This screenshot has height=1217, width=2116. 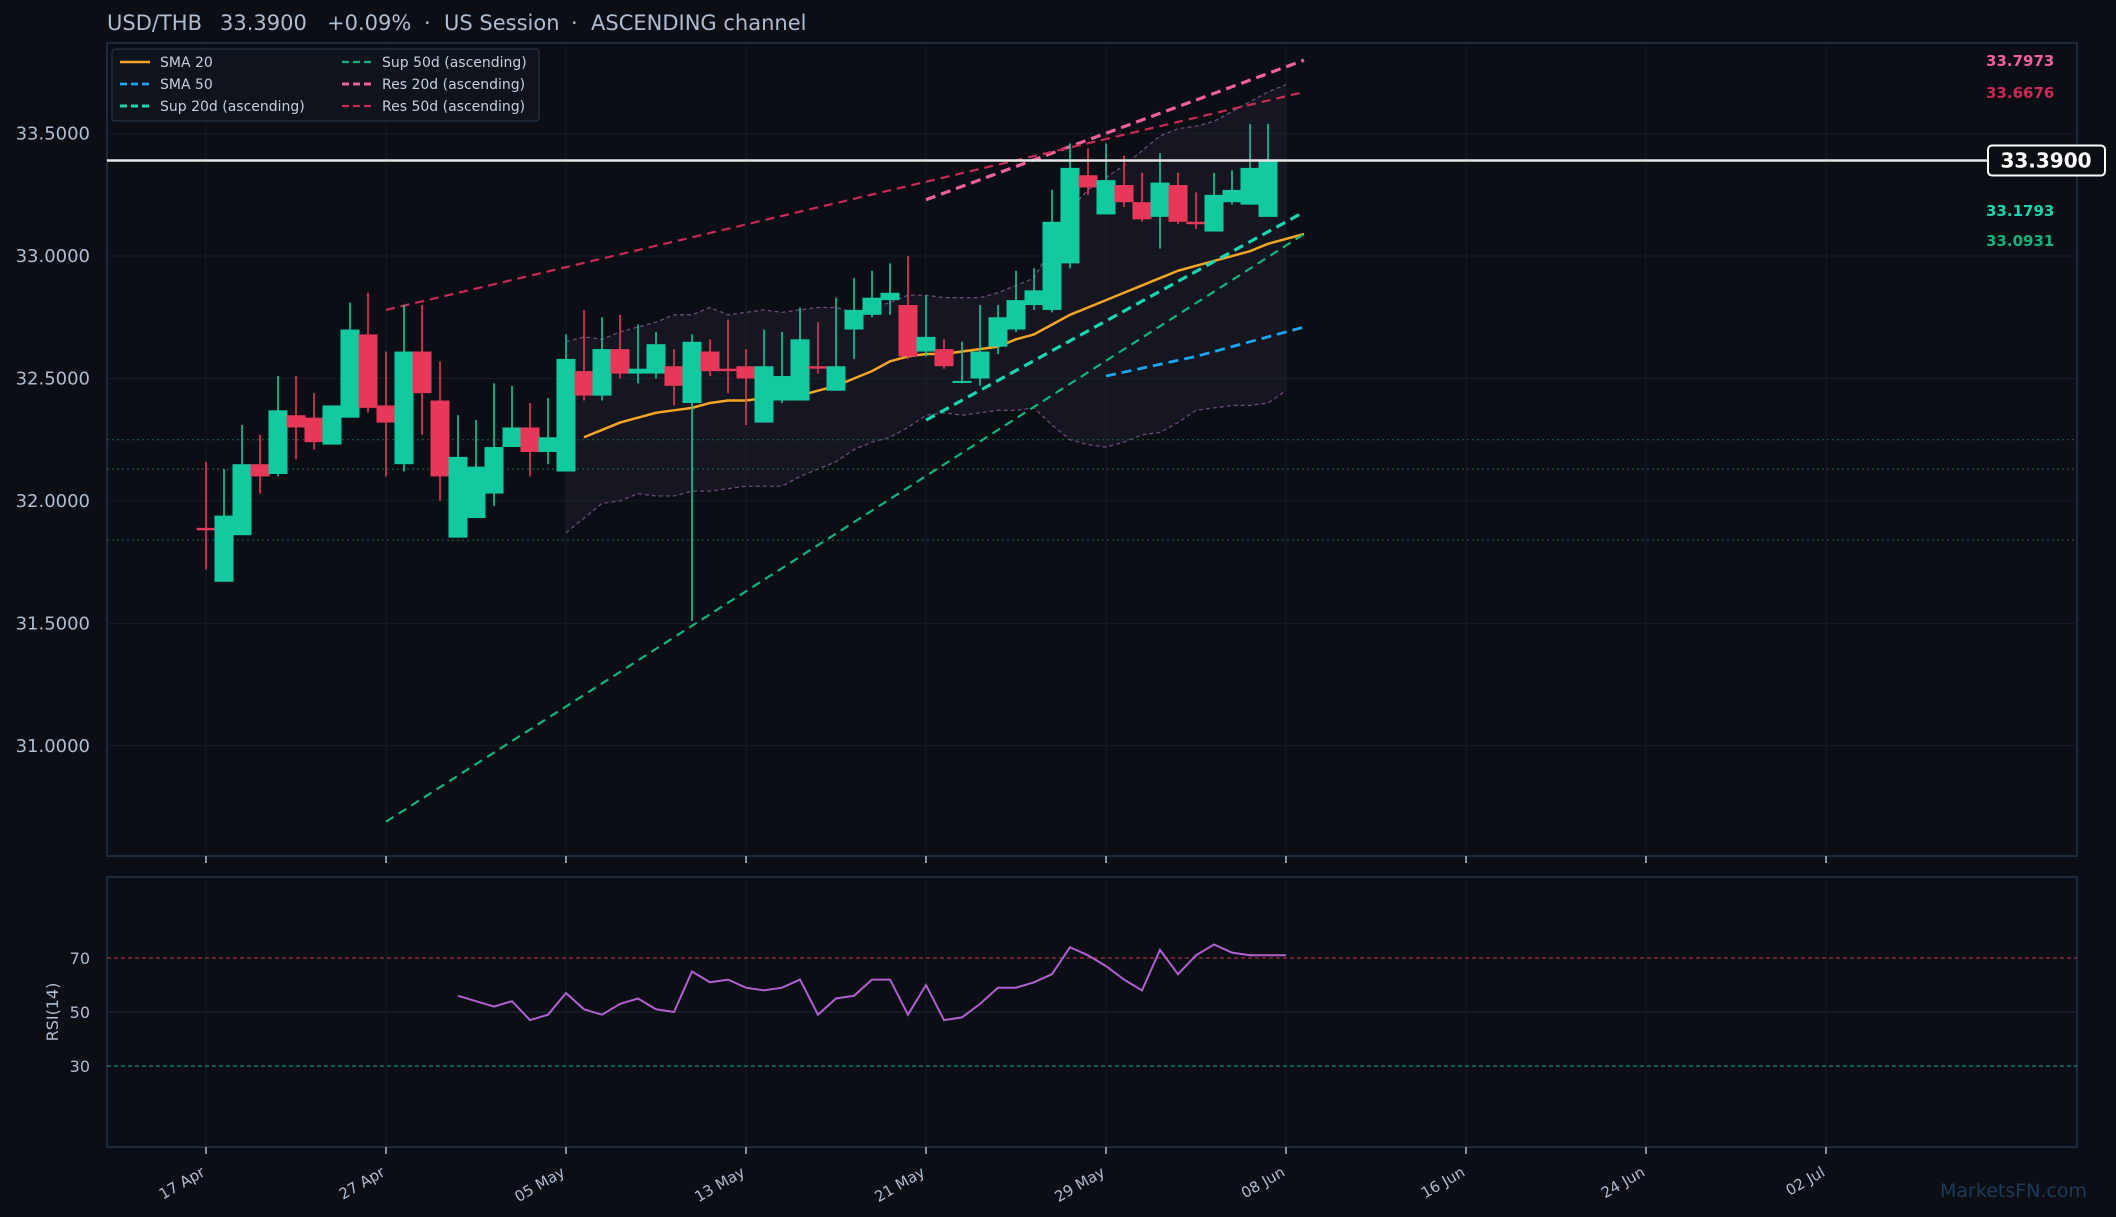 I want to click on title-sep-1: ·, so click(x=427, y=23).